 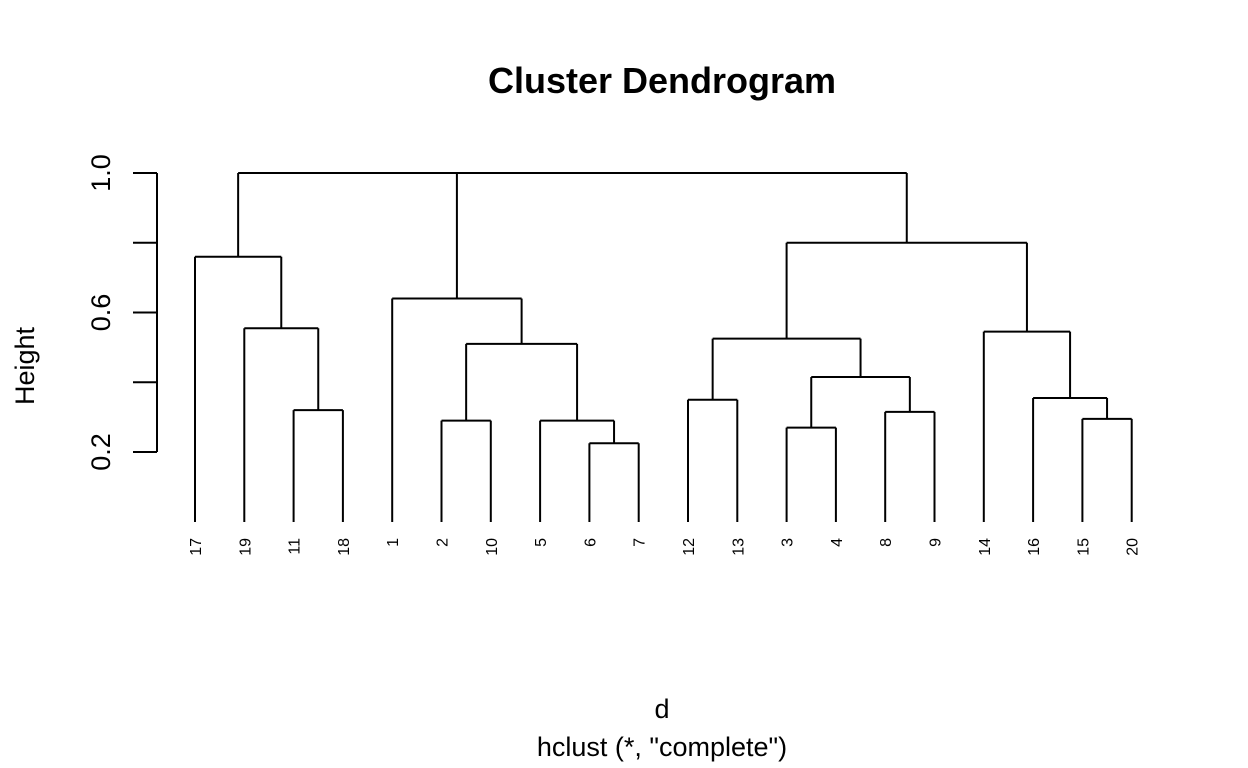 What do you see at coordinates (1083, 547) in the screenshot?
I see `leaf-label: 15` at bounding box center [1083, 547].